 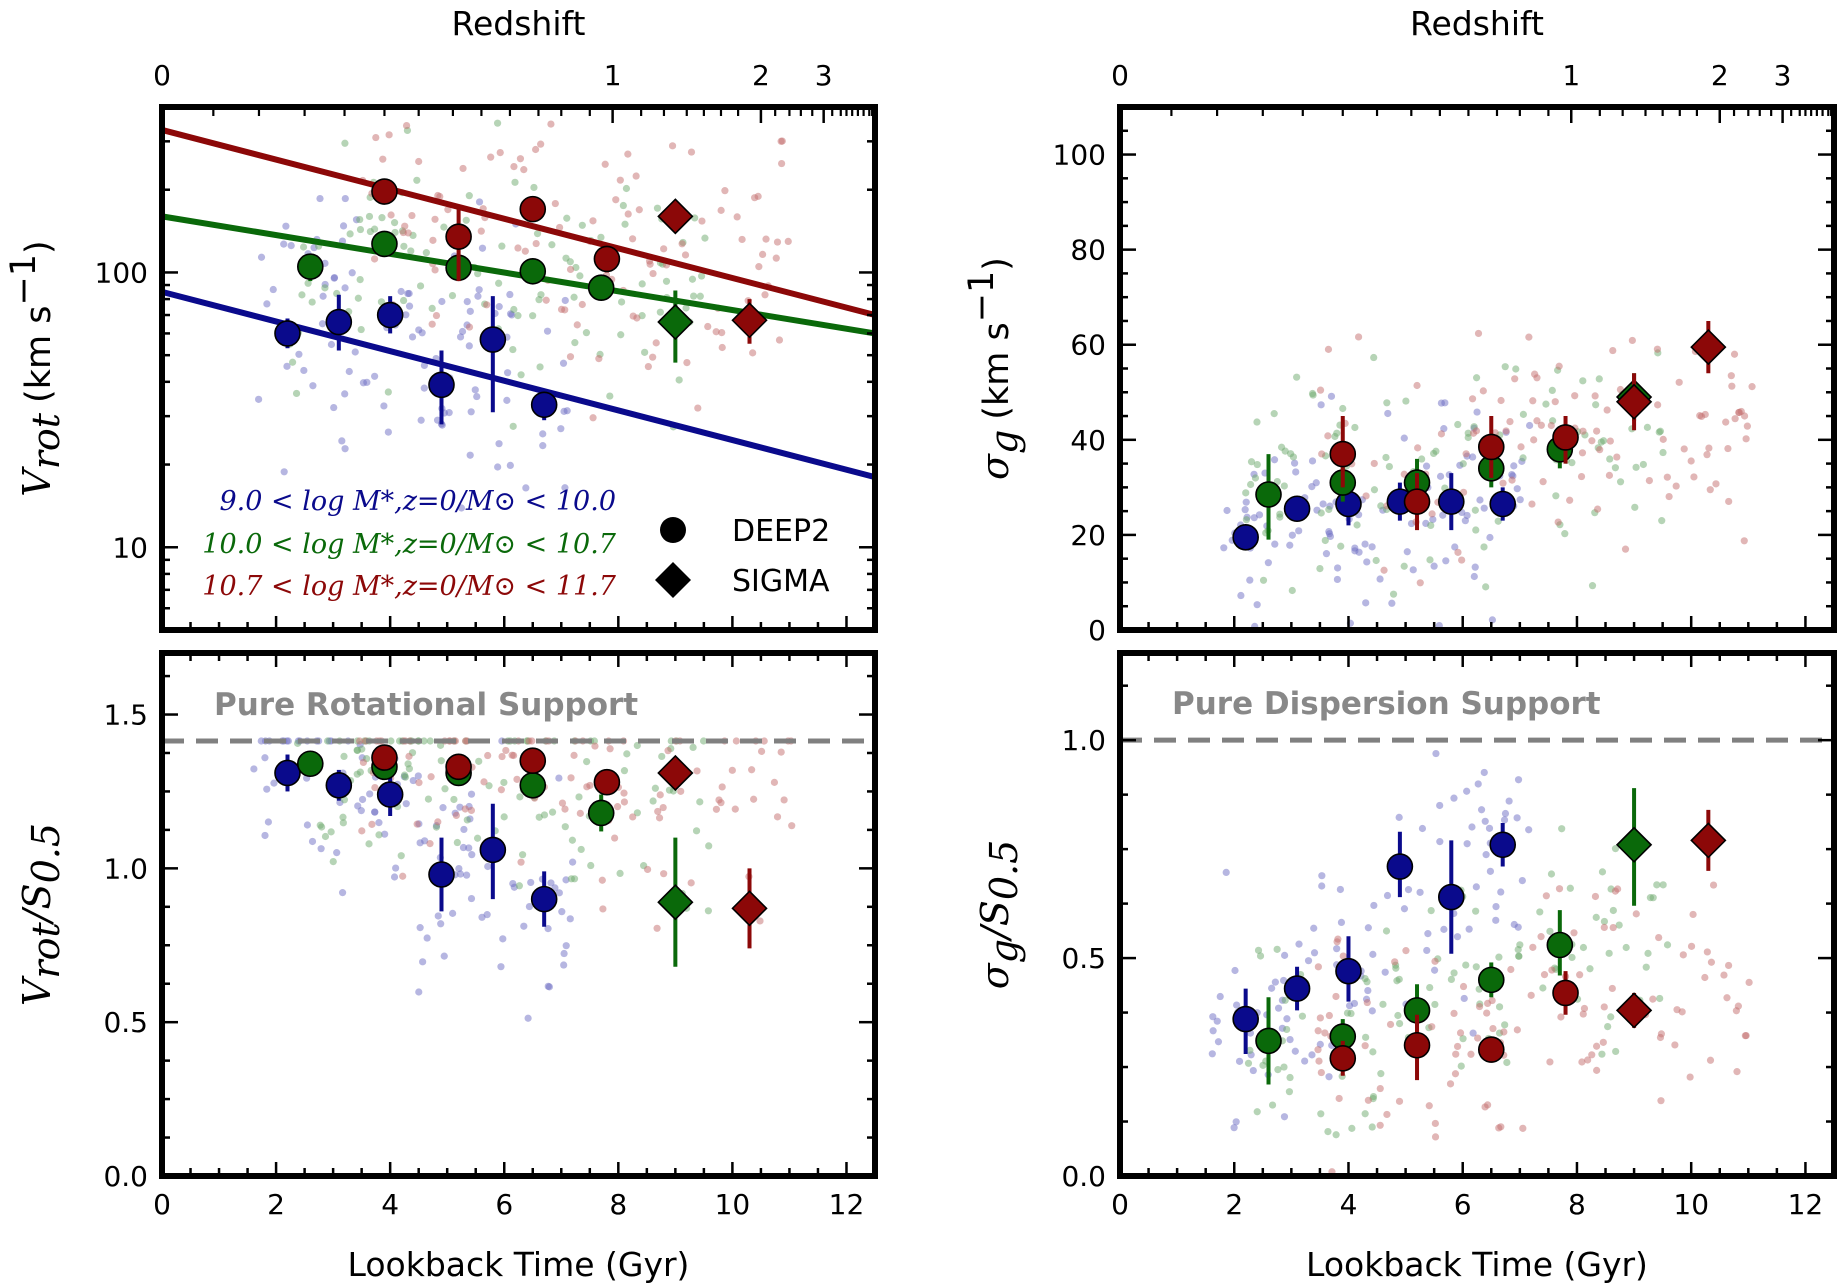 I want to click on y-tick-label: 0.0, so click(x=1083, y=1176).